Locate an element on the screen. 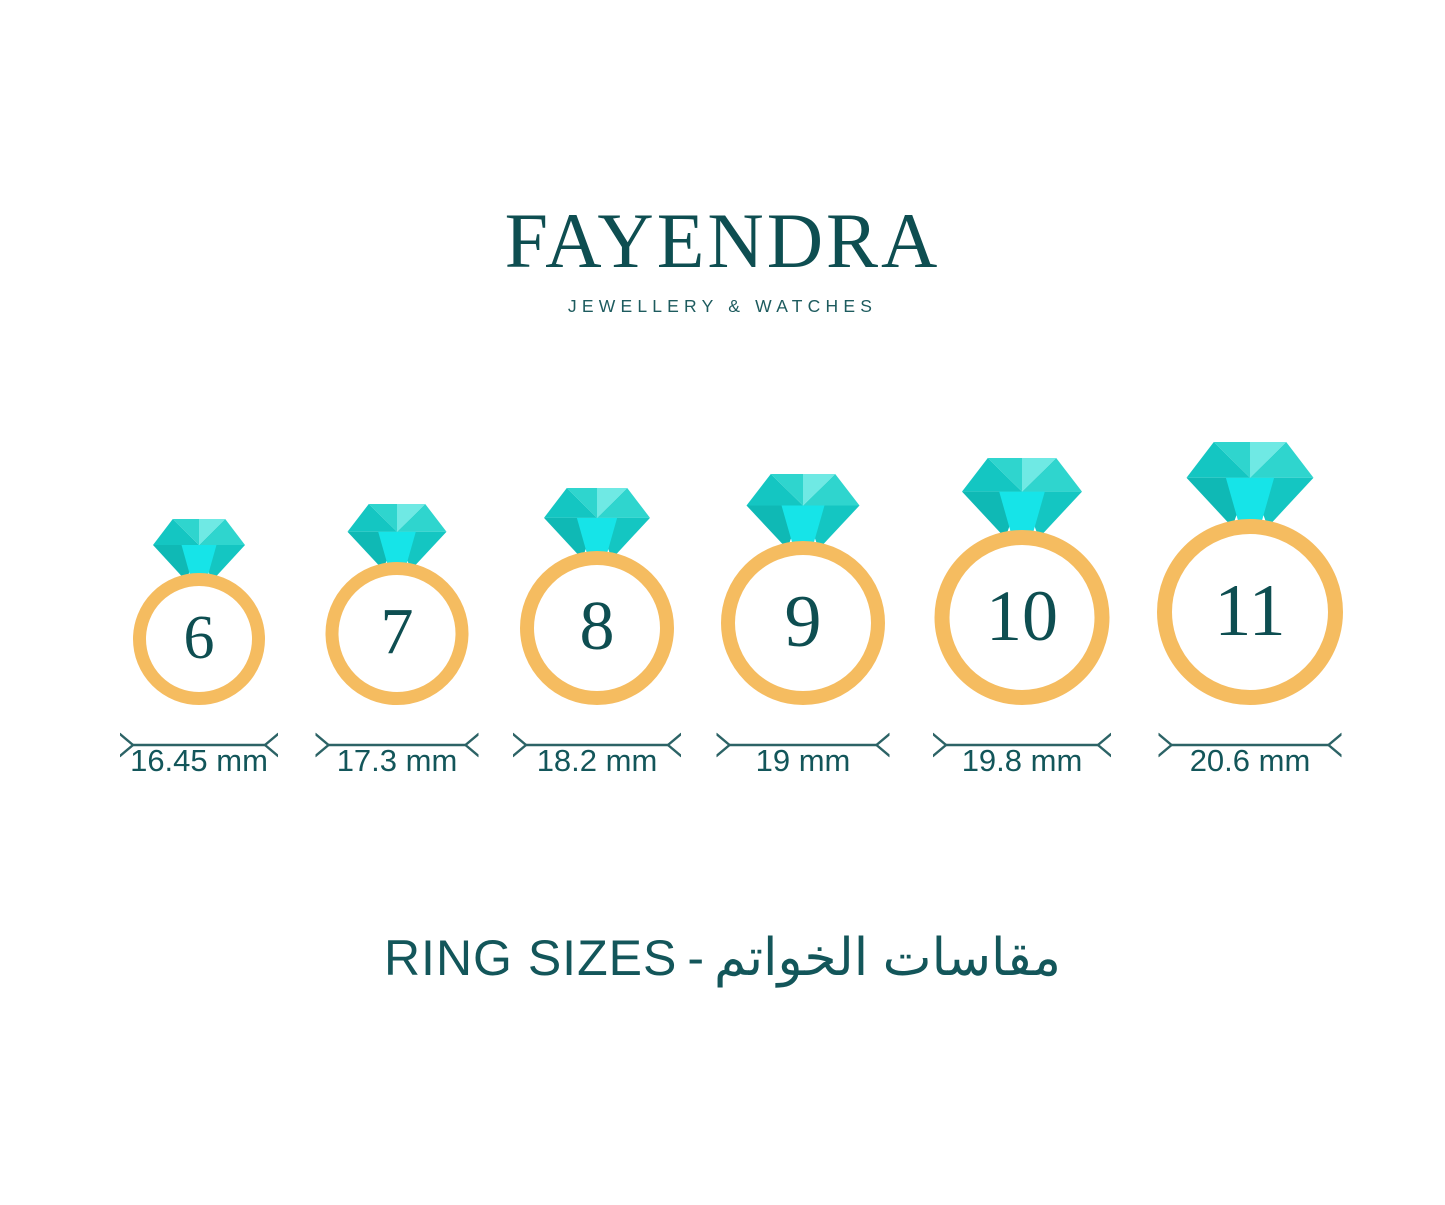  ring-size-number: 11 is located at coordinates (1250, 610).